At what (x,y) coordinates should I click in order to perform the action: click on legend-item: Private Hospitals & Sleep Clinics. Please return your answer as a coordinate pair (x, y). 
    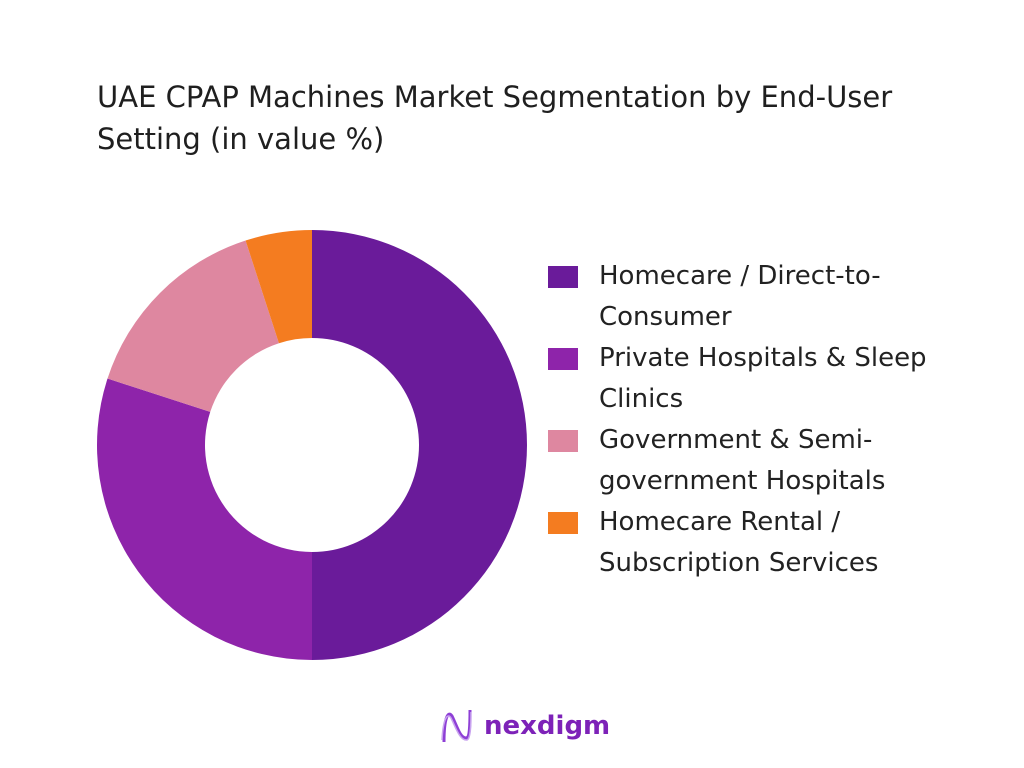
    Looking at the image, I should click on (768, 379).